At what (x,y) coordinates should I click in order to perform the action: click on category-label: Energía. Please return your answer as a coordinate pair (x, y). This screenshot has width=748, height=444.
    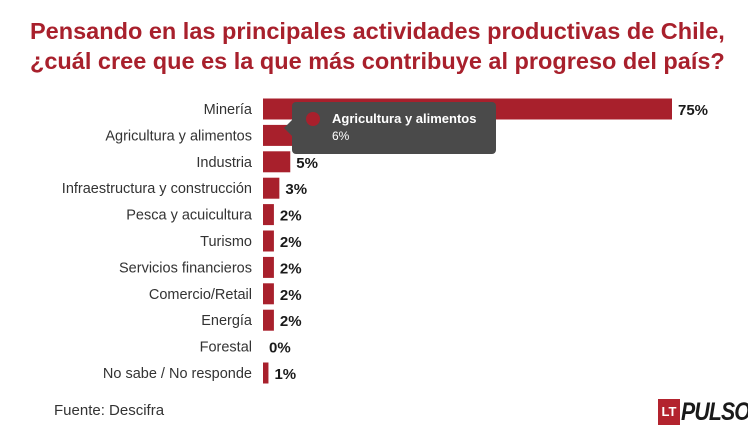
    Looking at the image, I should click on (227, 321).